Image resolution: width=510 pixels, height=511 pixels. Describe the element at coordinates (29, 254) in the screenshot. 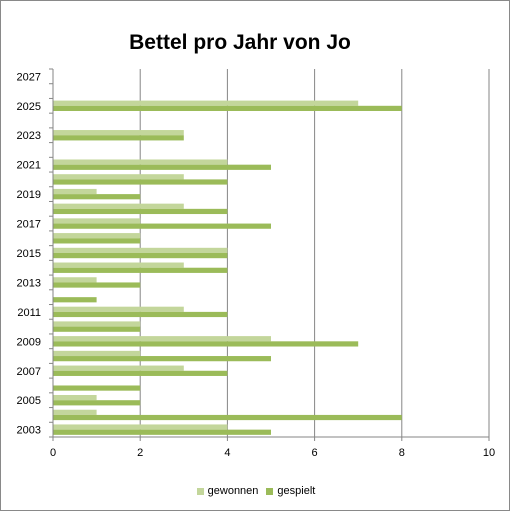

I see `y-tick-label-2015: 2015` at that location.